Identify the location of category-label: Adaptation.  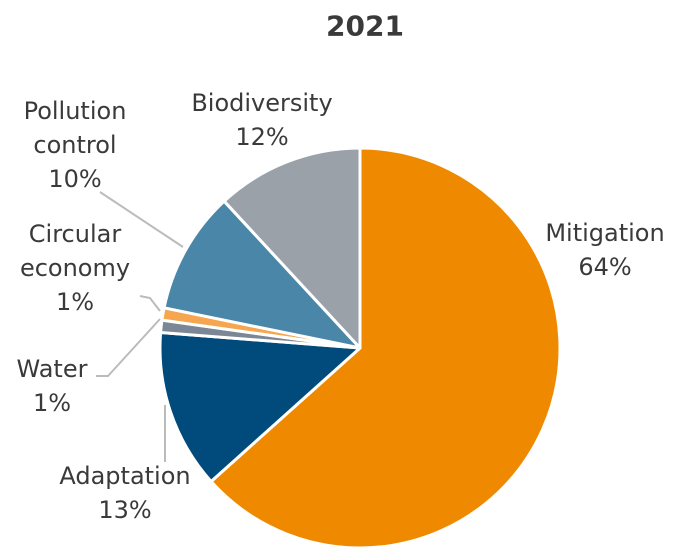
(125, 476).